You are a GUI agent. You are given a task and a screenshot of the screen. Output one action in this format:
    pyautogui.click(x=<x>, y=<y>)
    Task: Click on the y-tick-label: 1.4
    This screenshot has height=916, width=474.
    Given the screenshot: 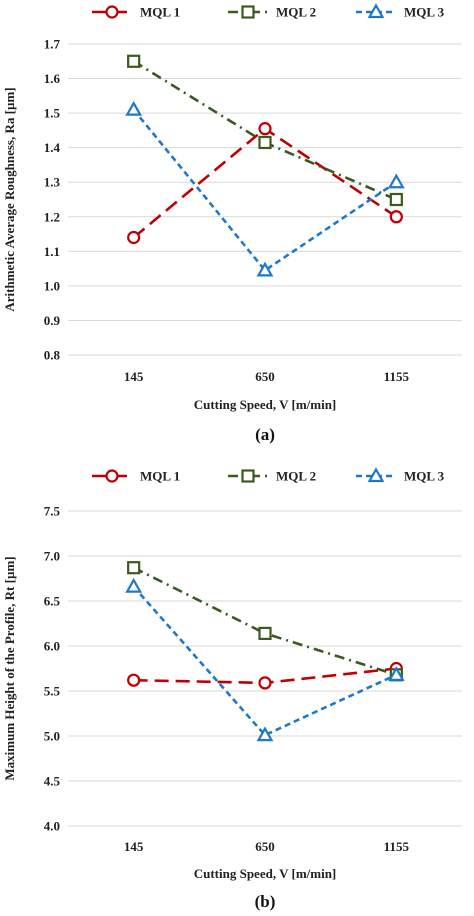 What is the action you would take?
    pyautogui.click(x=52, y=147)
    